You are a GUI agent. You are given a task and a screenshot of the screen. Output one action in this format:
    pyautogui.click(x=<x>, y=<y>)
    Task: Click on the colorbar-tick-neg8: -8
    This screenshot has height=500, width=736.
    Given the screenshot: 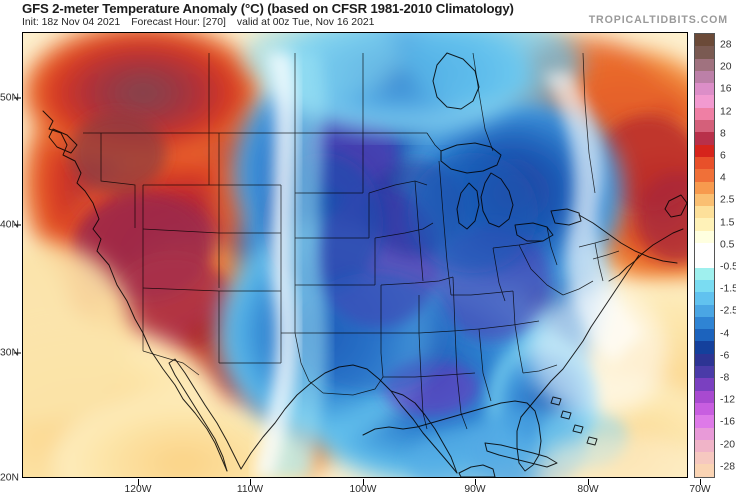 What is the action you would take?
    pyautogui.click(x=725, y=378)
    